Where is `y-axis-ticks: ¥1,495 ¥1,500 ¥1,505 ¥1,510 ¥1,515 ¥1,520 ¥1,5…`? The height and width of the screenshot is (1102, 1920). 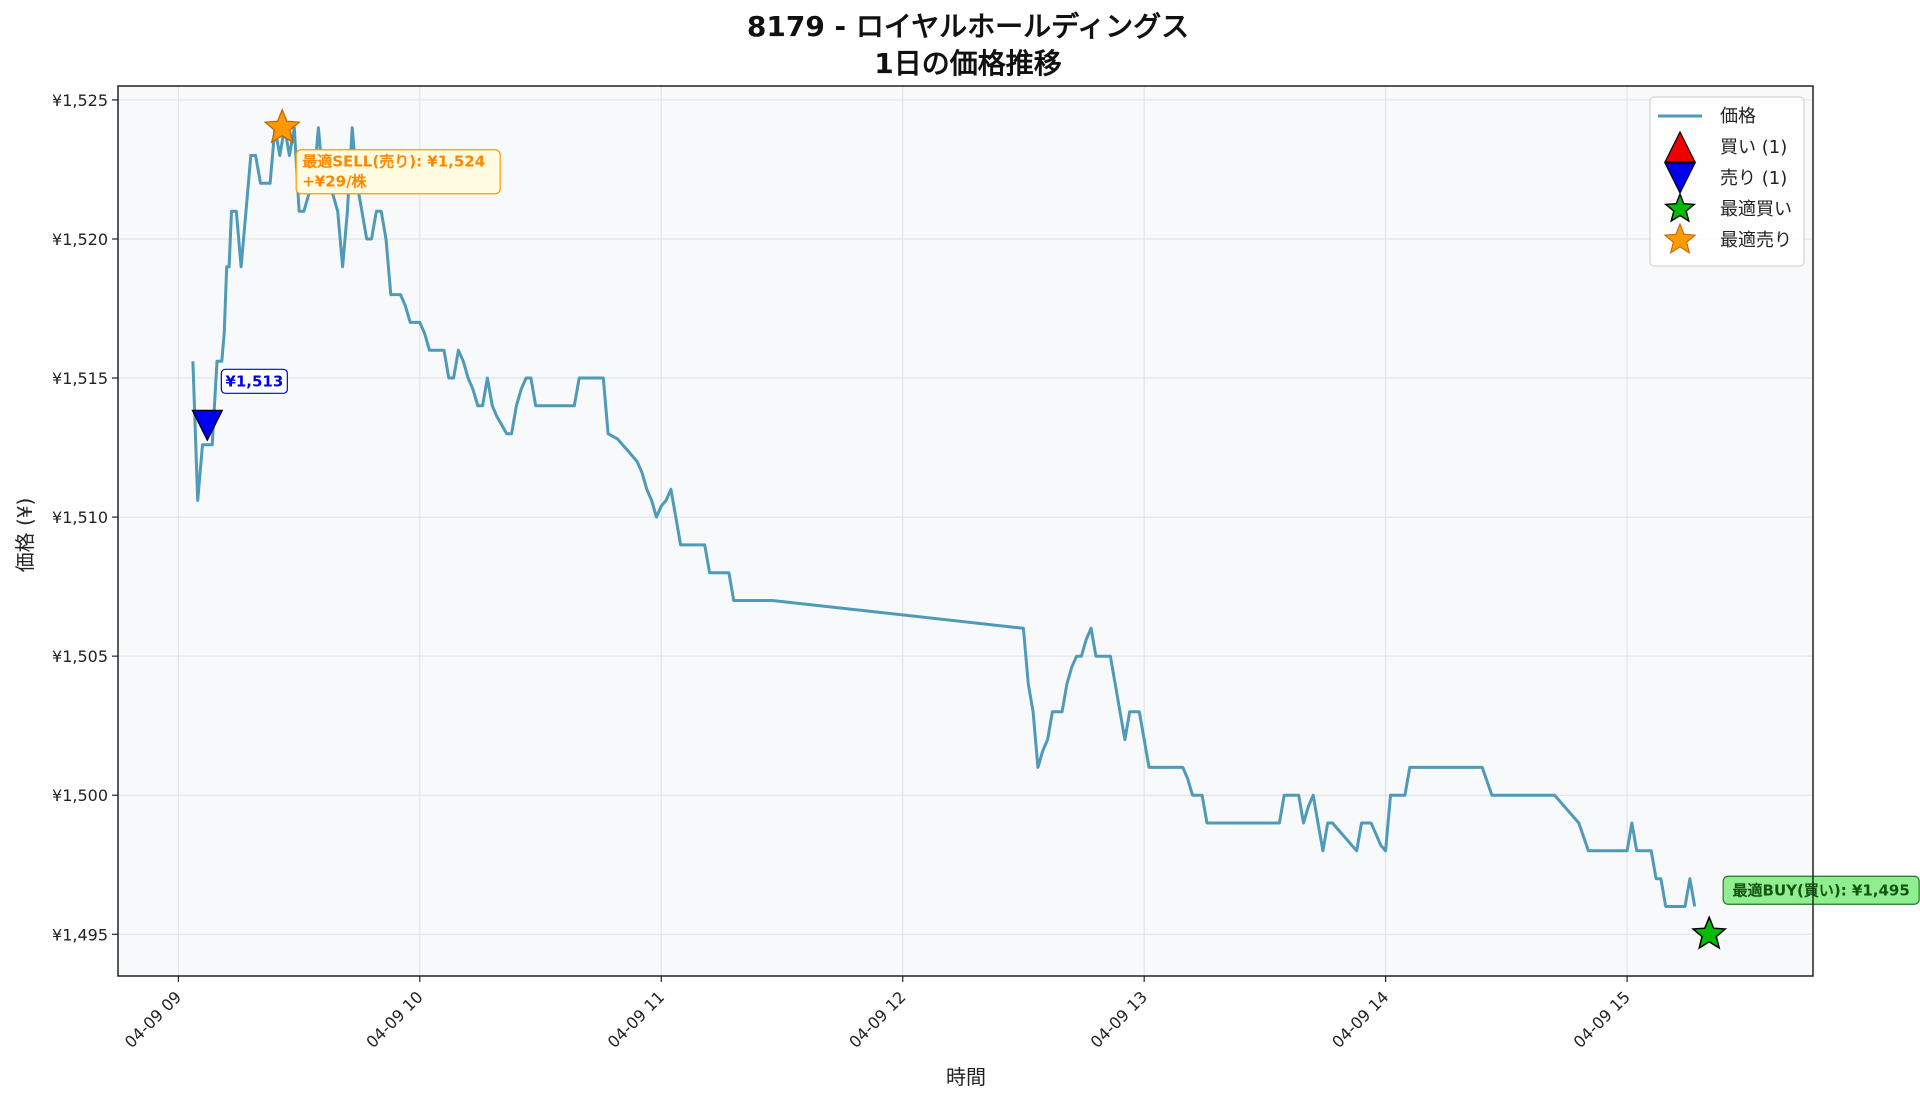
y-axis-ticks: ¥1,495 ¥1,500 ¥1,505 ¥1,510 ¥1,515 ¥1,520 ¥1,5… is located at coordinates (85, 517).